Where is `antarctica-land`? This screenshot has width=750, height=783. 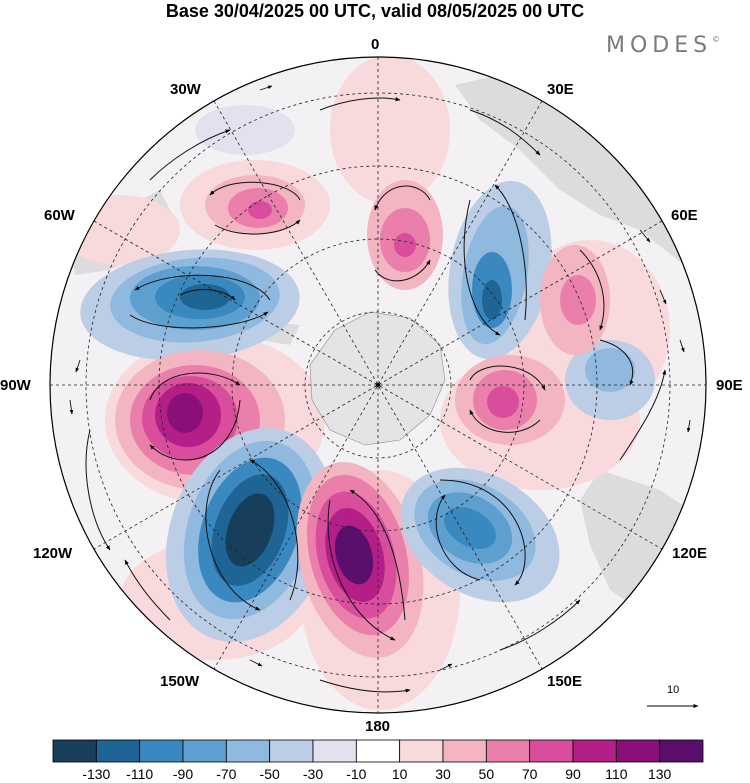 antarctica-land is located at coordinates (377, 378).